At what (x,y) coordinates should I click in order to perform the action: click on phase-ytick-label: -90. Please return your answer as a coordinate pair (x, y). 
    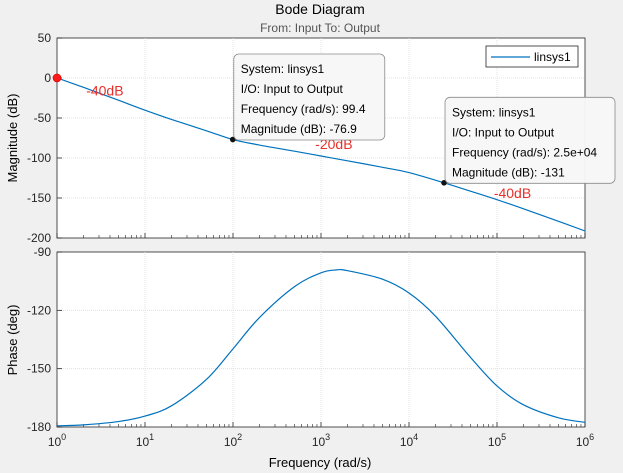
    Looking at the image, I should click on (43, 252).